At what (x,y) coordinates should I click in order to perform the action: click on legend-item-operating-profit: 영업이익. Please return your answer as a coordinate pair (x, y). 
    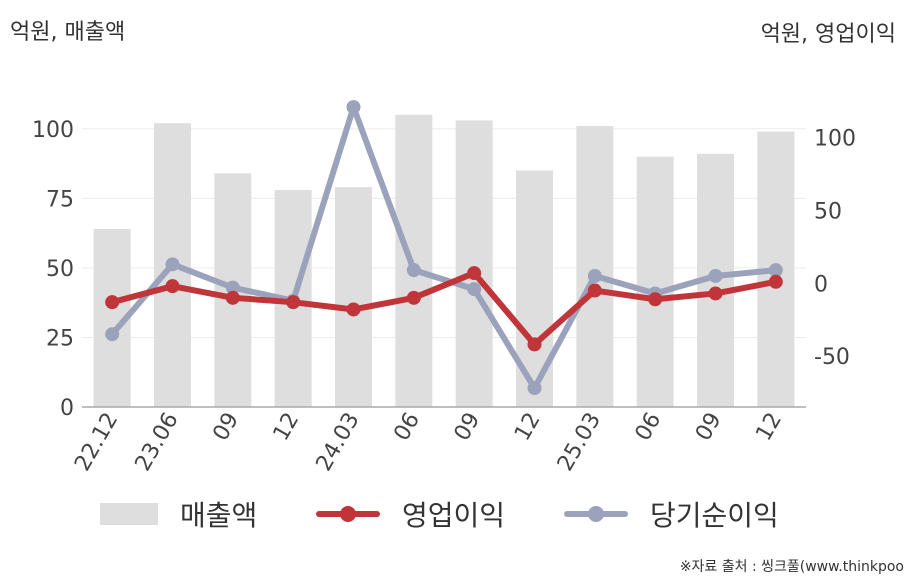
    Looking at the image, I should click on (410, 514).